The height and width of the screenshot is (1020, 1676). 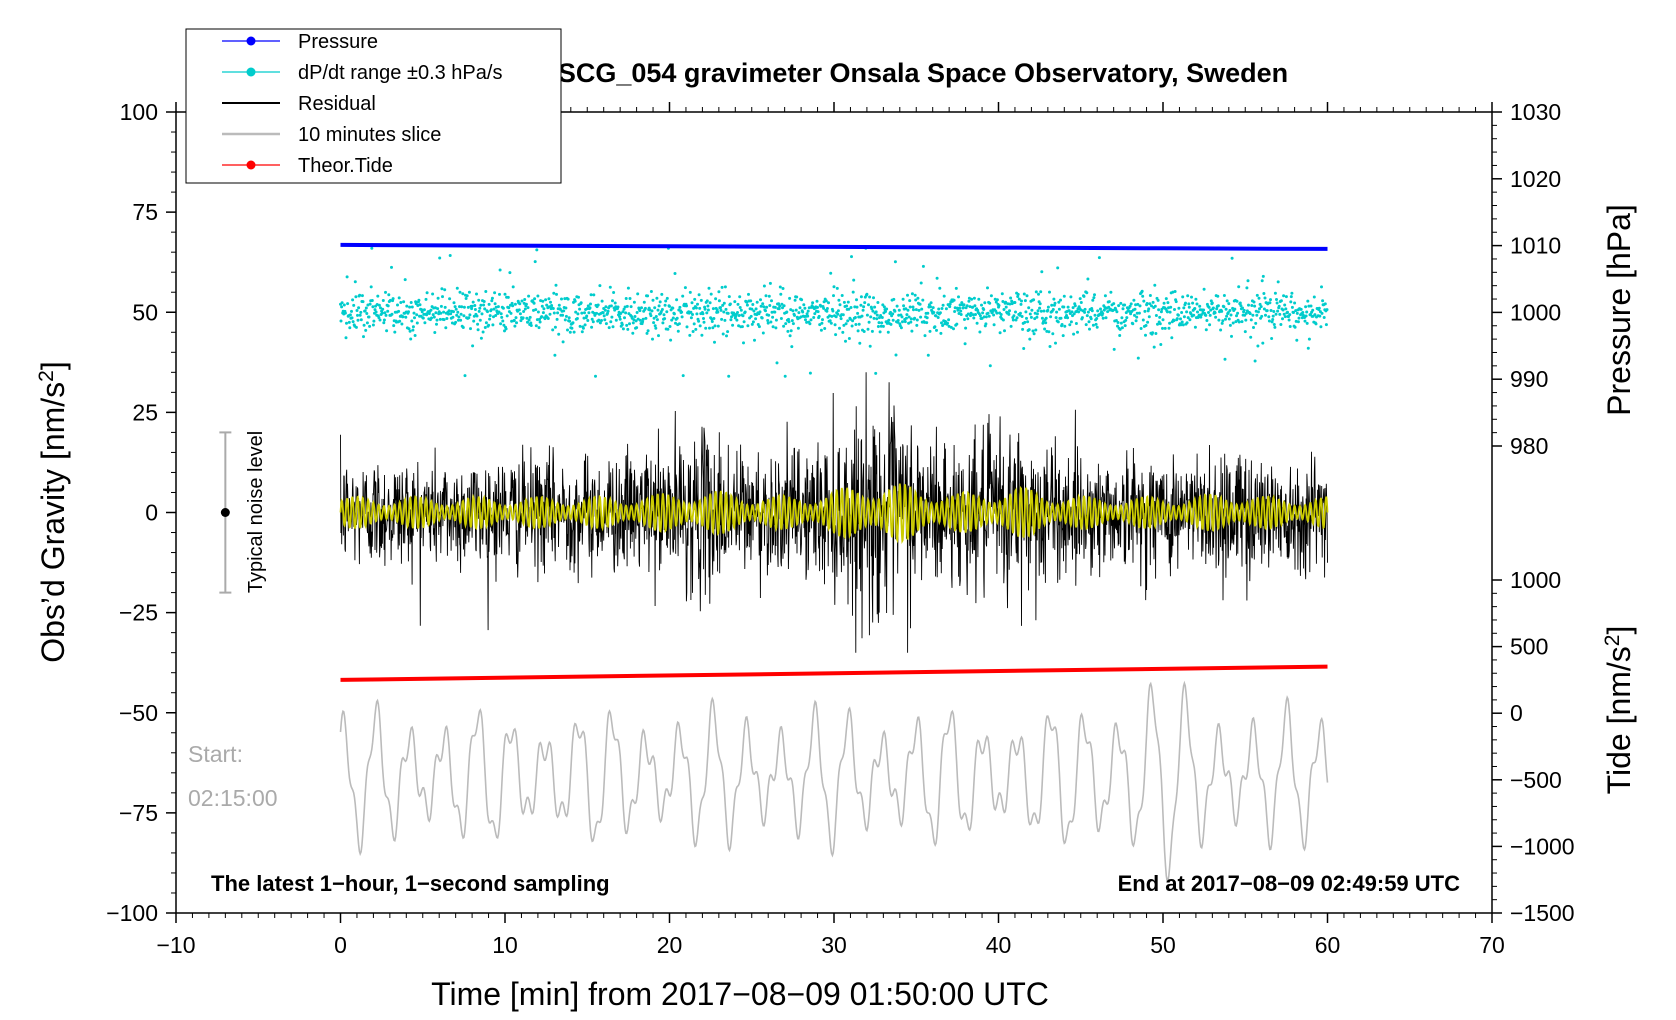 What do you see at coordinates (1535, 580) in the screenshot?
I see `tide-tick-label: 1000` at bounding box center [1535, 580].